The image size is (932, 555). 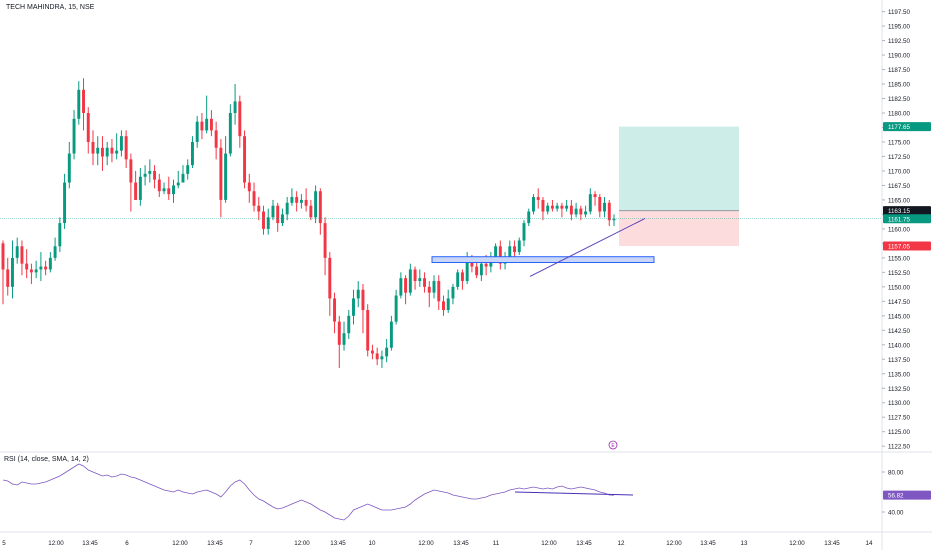 What do you see at coordinates (899, 56) in the screenshot?
I see `price-tick-label: 1190.00` at bounding box center [899, 56].